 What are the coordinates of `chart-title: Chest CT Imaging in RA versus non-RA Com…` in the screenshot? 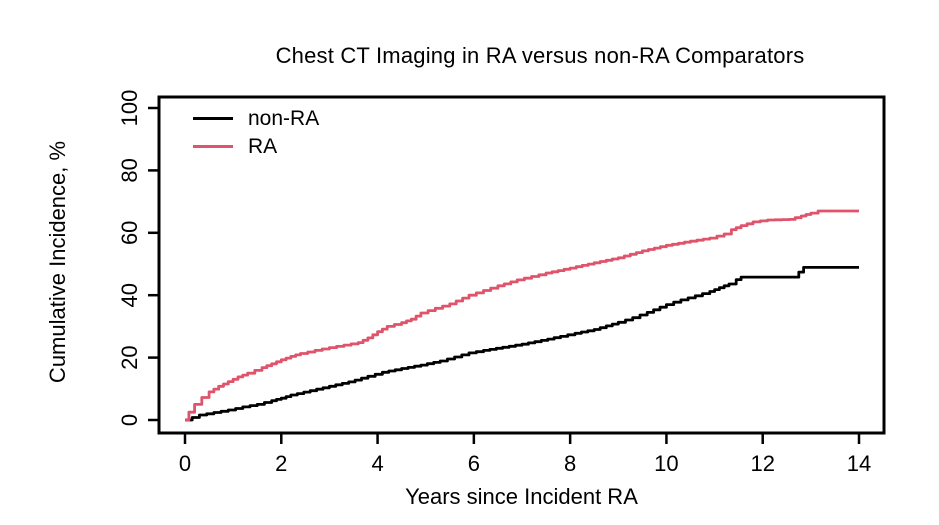 It's located at (540, 55).